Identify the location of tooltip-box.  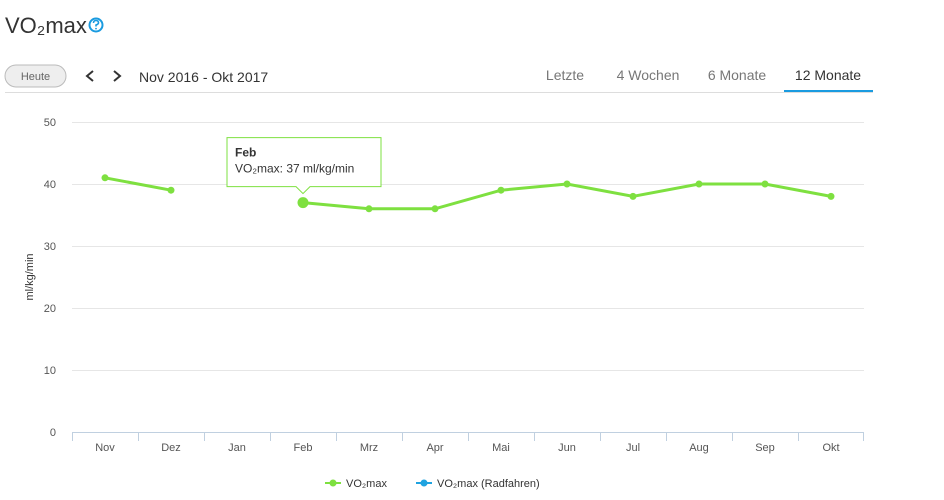
(304, 166).